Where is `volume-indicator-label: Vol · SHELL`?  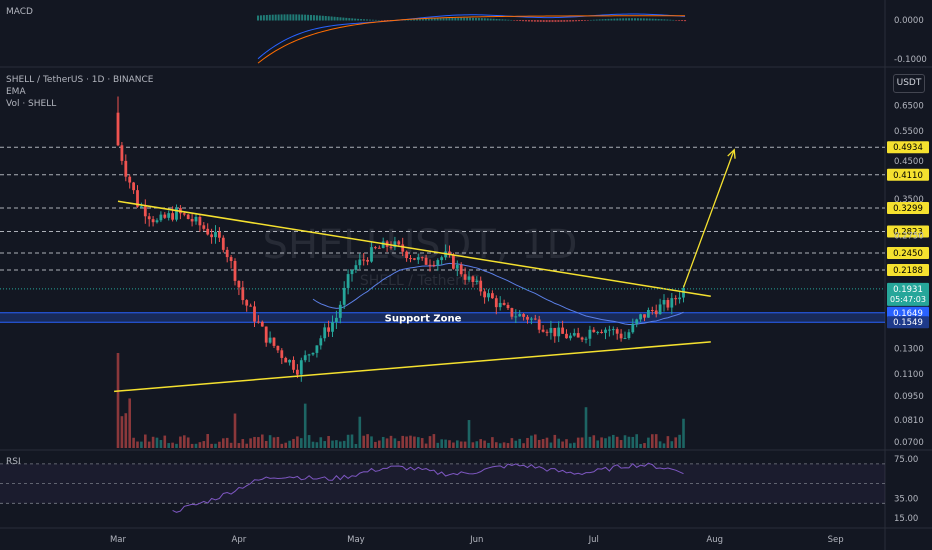 volume-indicator-label: Vol · SHELL is located at coordinates (31, 104).